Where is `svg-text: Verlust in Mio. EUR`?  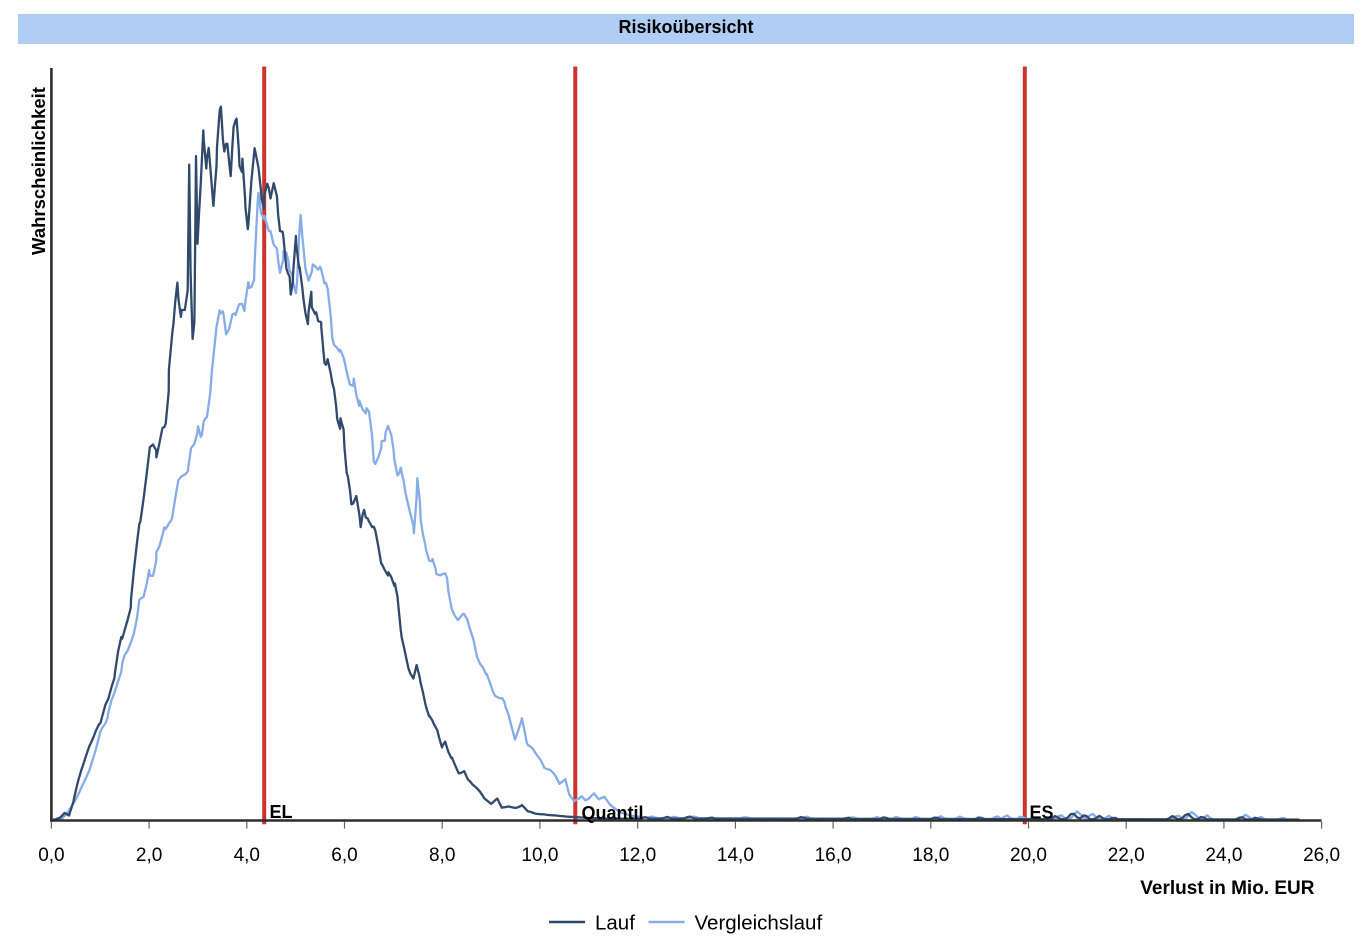
svg-text: Verlust in Mio. EUR is located at coordinates (1227, 888).